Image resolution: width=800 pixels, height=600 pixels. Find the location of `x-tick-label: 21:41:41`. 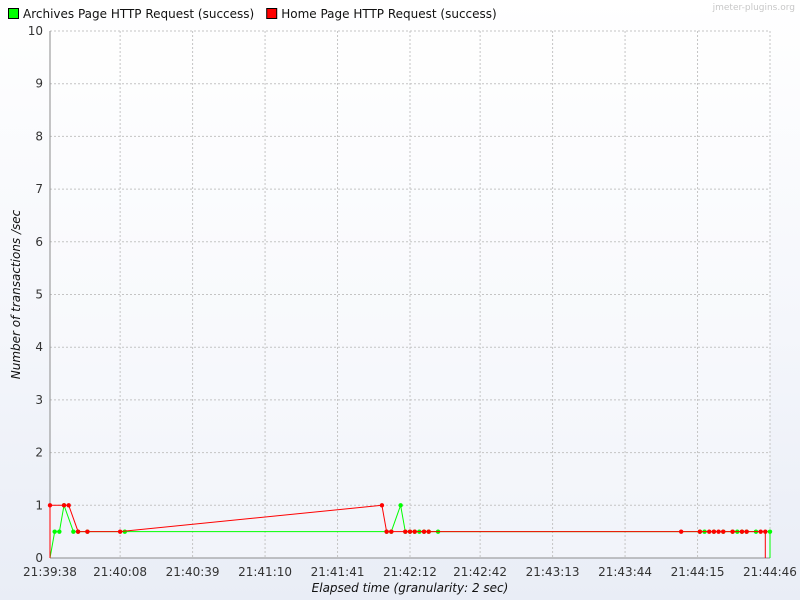

x-tick-label: 21:41:41 is located at coordinates (338, 572).